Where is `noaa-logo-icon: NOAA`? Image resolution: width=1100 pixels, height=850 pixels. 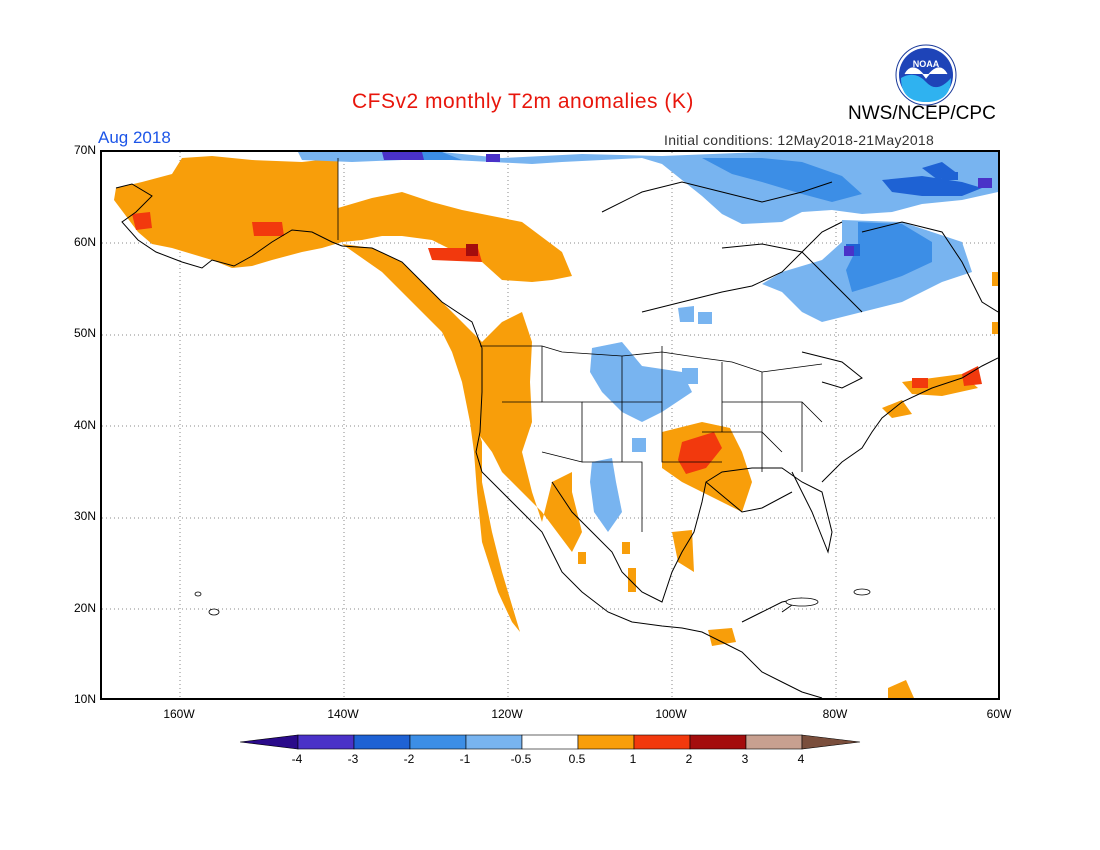 noaa-logo-icon: NOAA is located at coordinates (926, 75).